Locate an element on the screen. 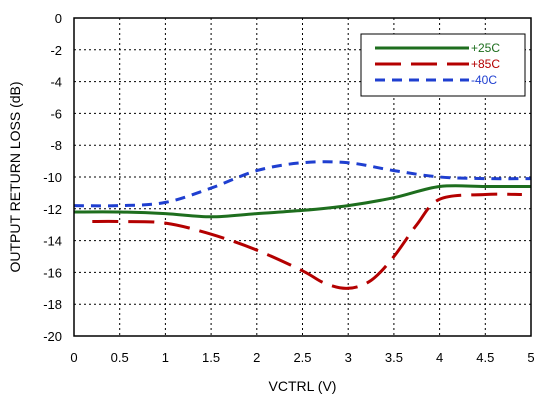 This screenshot has height=397, width=537. y-tick-label: -18 is located at coordinates (52, 304).